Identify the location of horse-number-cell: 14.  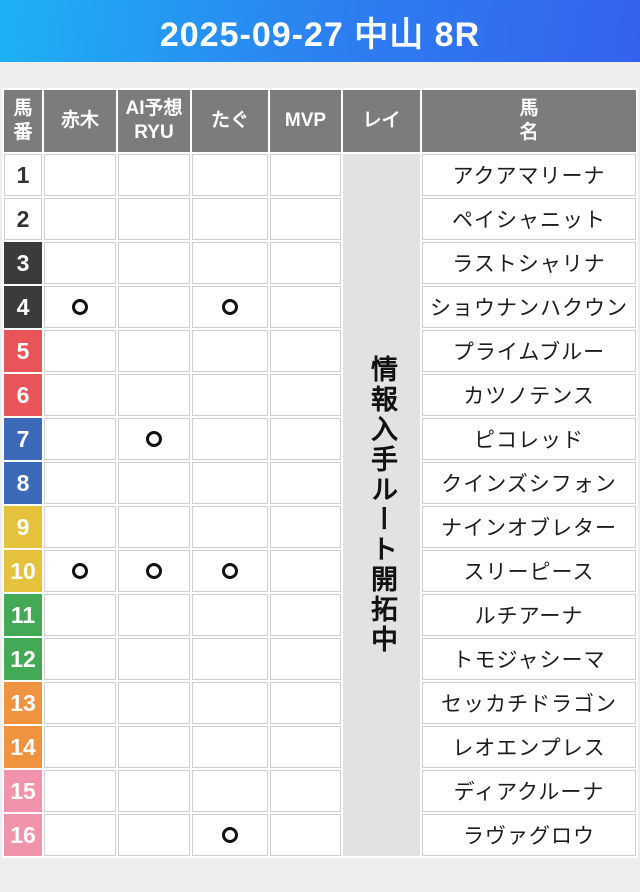
(23, 747).